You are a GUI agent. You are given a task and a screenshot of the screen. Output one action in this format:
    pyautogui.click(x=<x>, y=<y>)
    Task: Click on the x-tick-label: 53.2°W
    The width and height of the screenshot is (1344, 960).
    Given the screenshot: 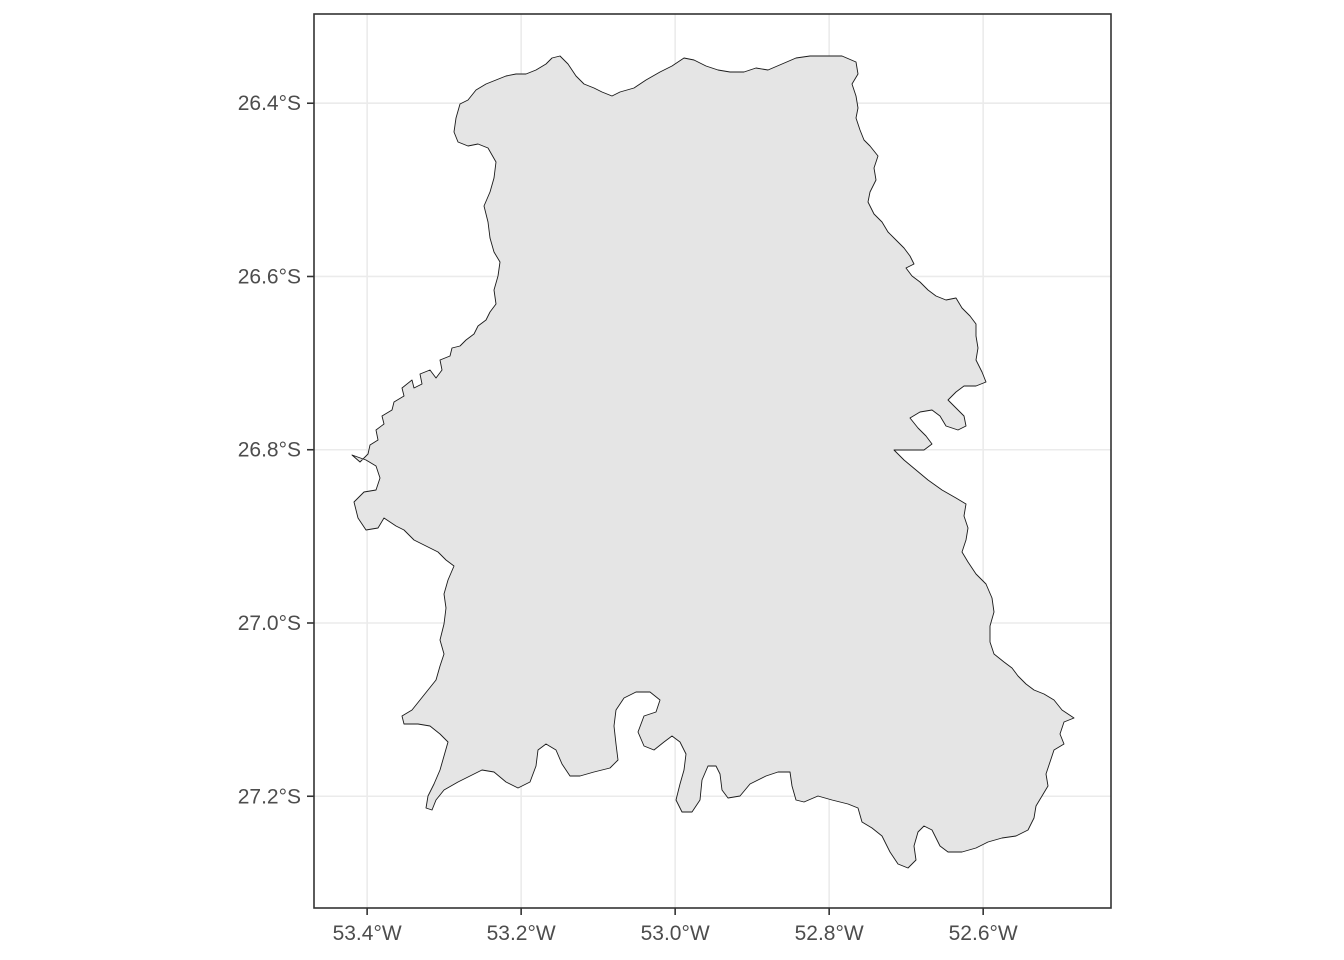 What is the action you would take?
    pyautogui.click(x=521, y=933)
    